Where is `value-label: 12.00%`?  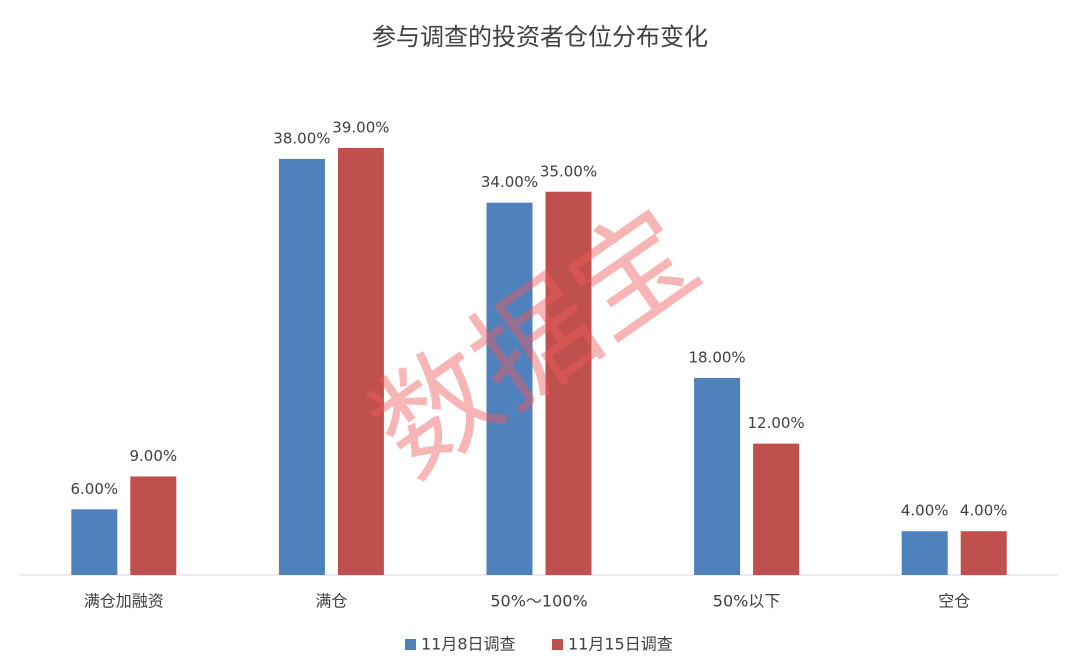 value-label: 12.00% is located at coordinates (775, 423).